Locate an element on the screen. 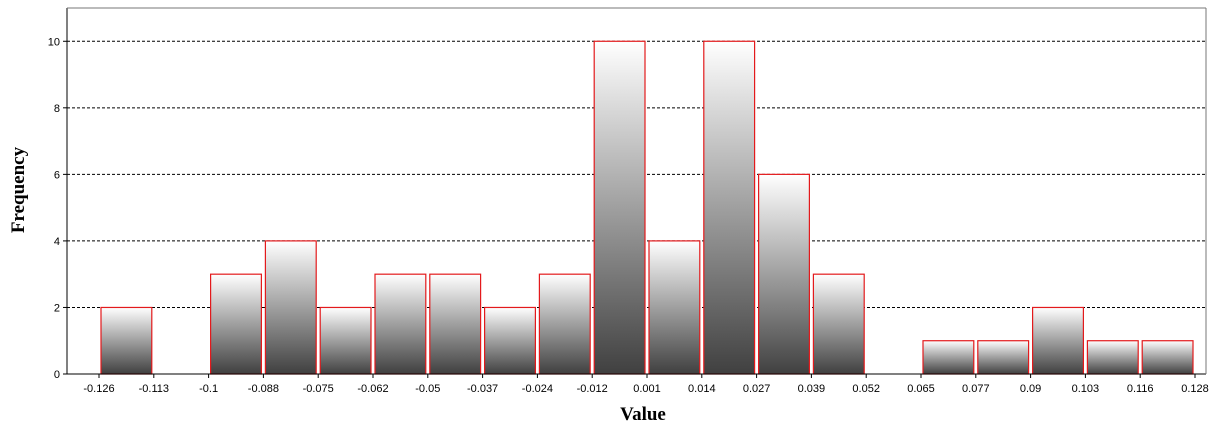  y-axis-title: Frequency is located at coordinates (18, 189).